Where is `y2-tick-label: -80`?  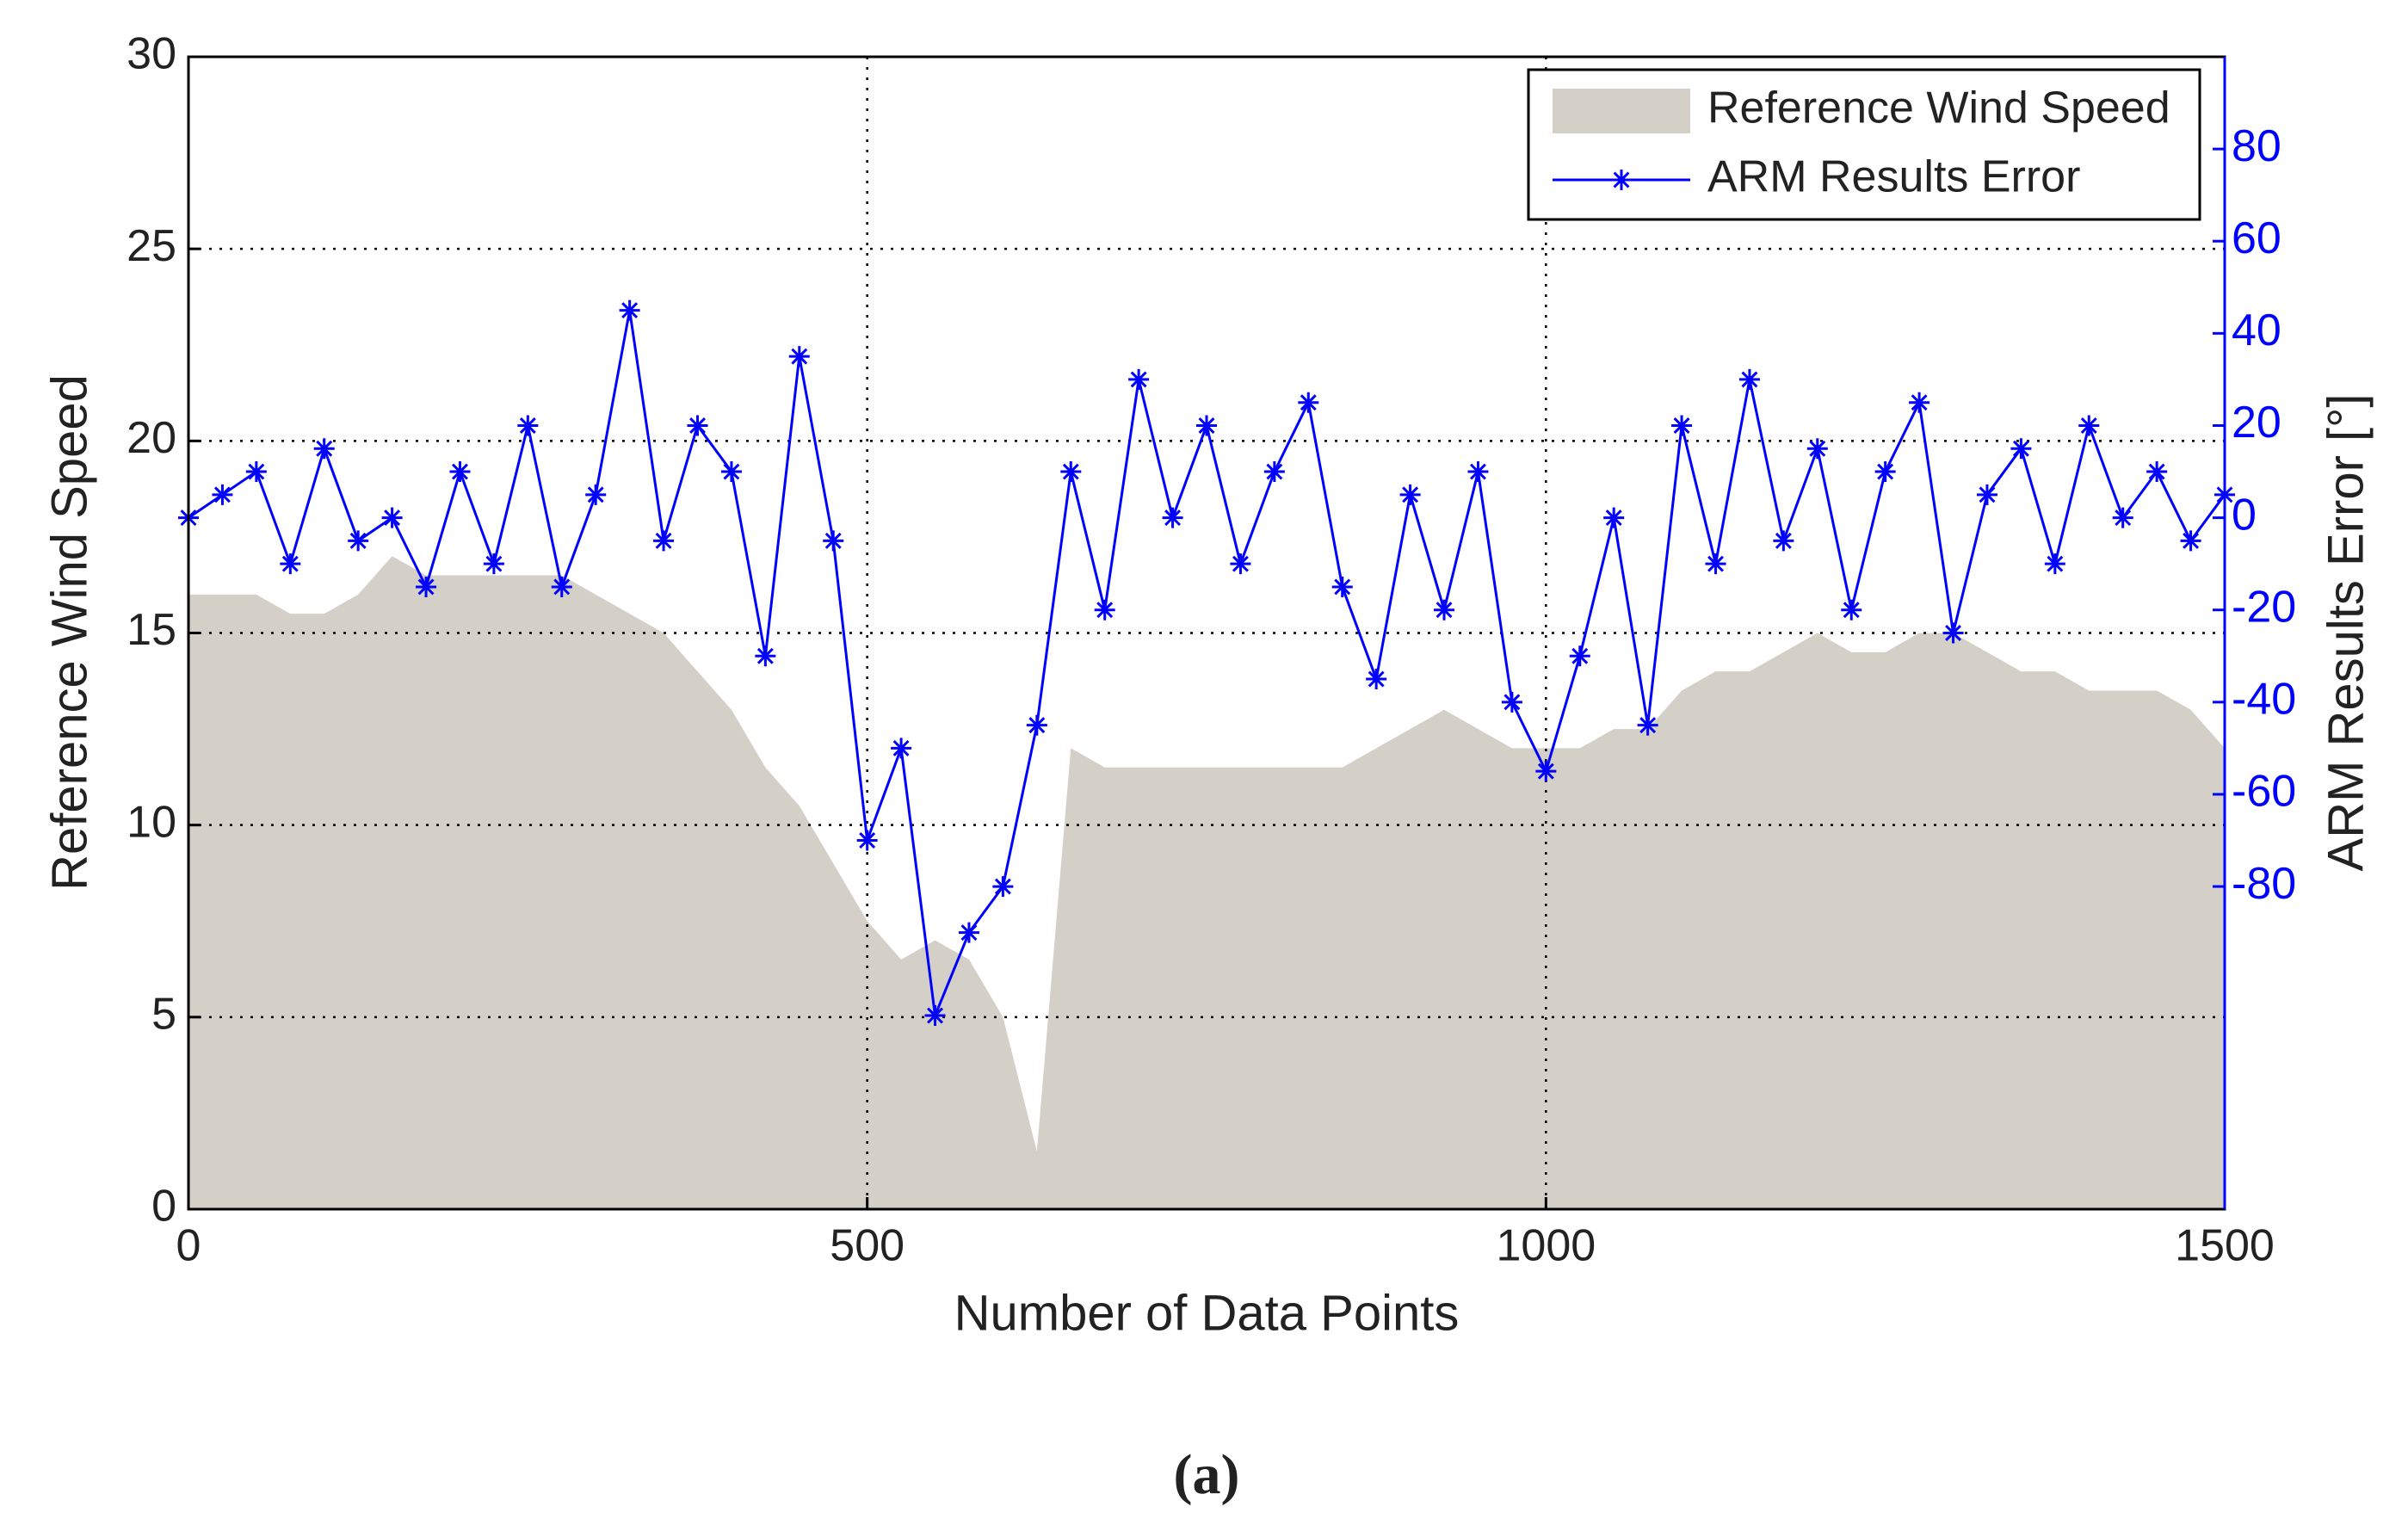 y2-tick-label: -80 is located at coordinates (2264, 884).